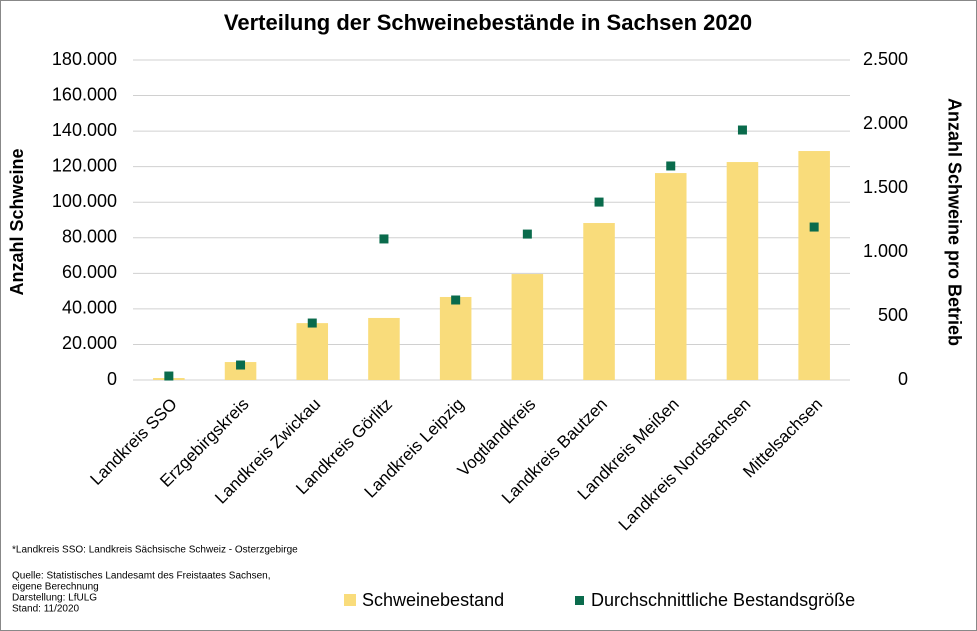  Describe the element at coordinates (84, 59) in the screenshot. I see `y-tick-label: 180.000` at that location.